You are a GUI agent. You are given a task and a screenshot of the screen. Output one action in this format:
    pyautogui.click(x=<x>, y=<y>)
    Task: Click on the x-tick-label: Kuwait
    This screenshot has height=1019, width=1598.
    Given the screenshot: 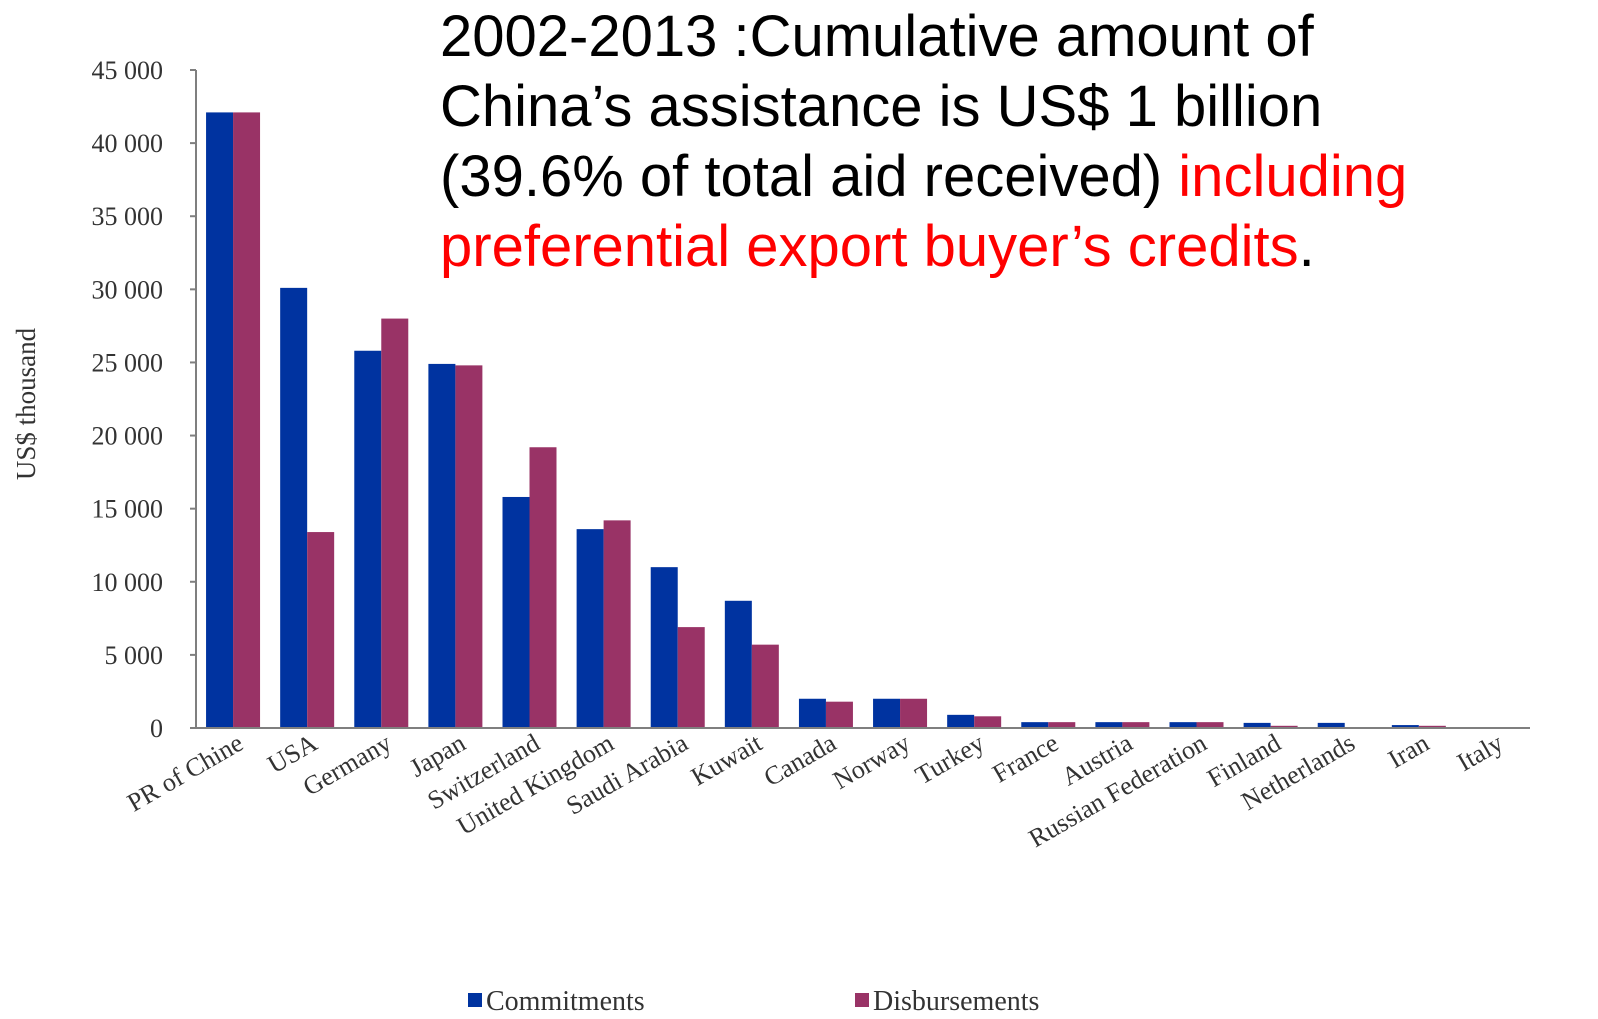 What is the action you would take?
    pyautogui.click(x=726, y=760)
    